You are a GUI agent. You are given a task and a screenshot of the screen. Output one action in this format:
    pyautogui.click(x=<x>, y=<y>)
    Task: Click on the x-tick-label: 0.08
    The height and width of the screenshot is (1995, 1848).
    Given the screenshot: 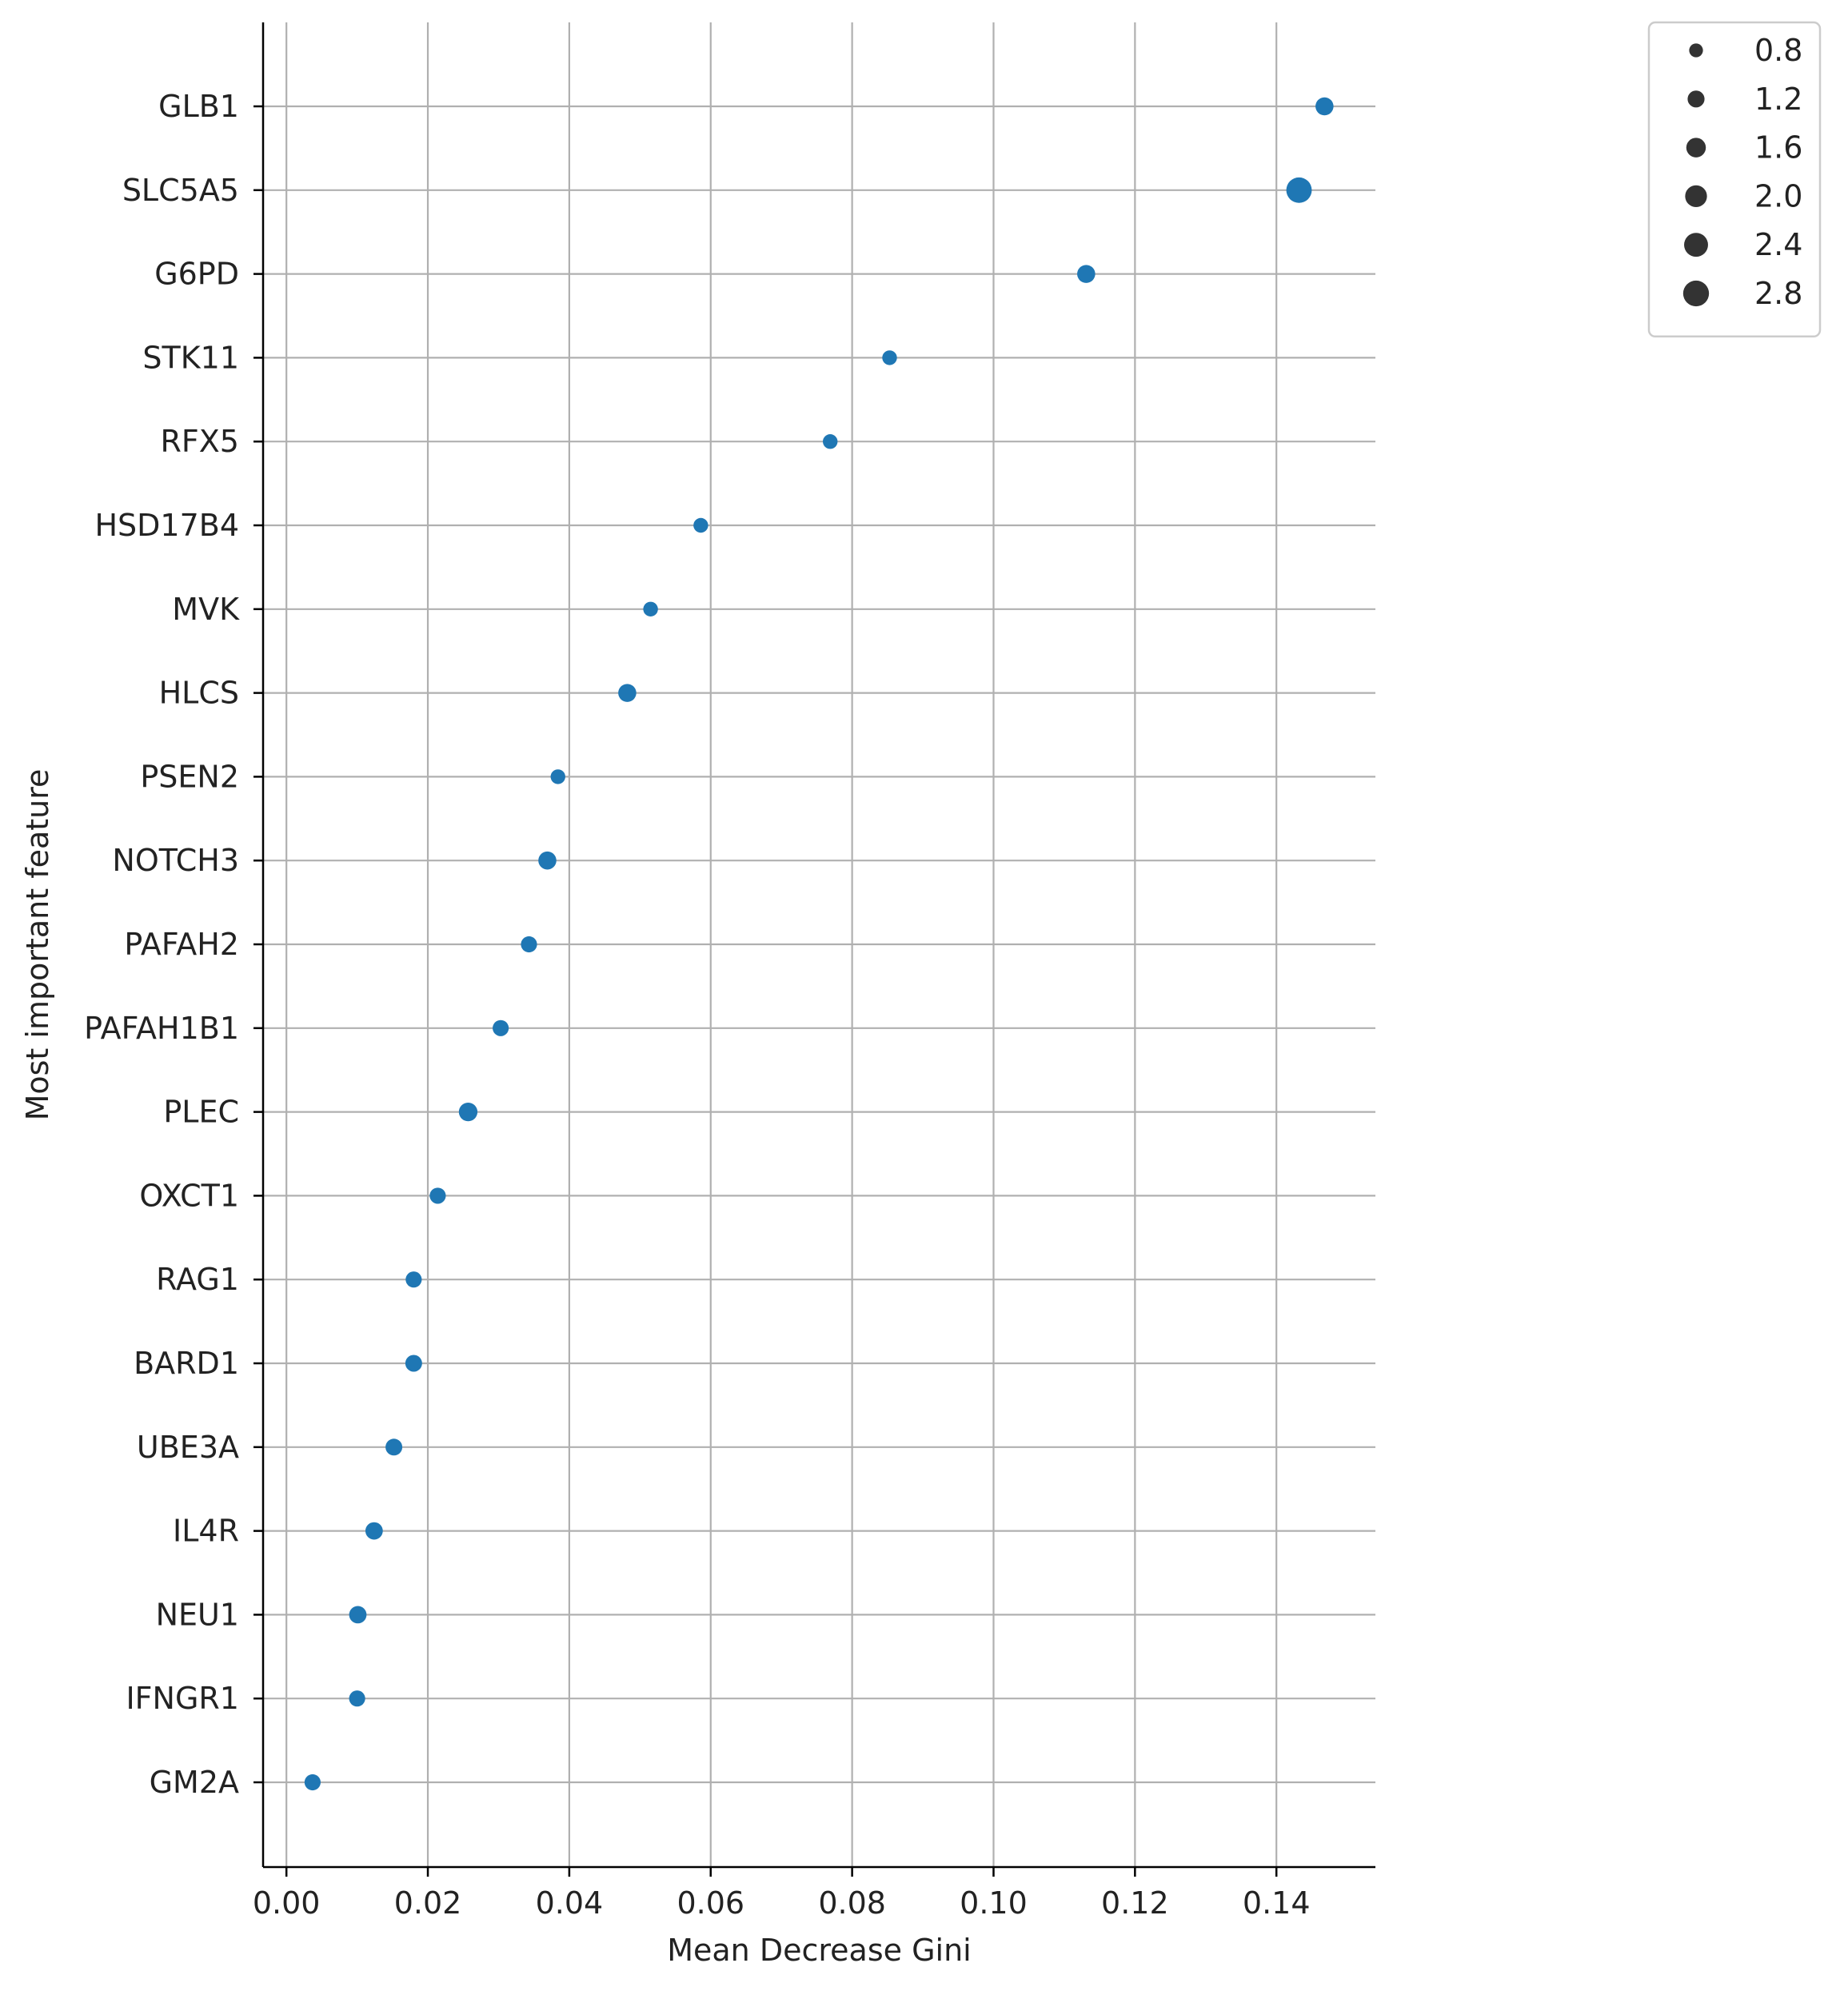 What is the action you would take?
    pyautogui.click(x=852, y=1903)
    